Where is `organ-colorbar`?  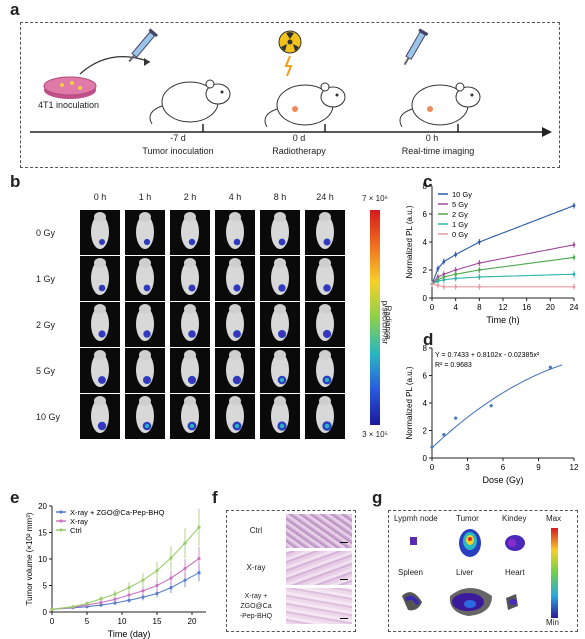
organ-colorbar is located at coordinates (554, 573).